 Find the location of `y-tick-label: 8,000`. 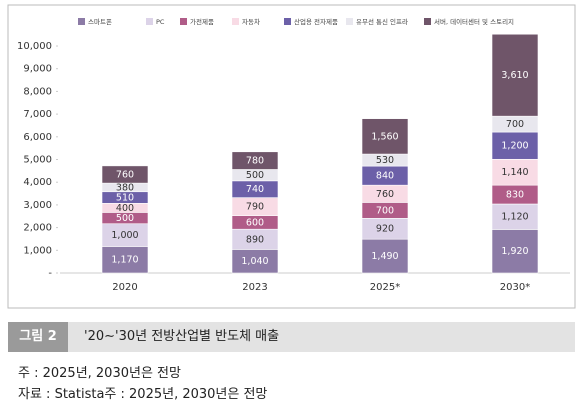

y-tick-label: 8,000 is located at coordinates (37, 91).